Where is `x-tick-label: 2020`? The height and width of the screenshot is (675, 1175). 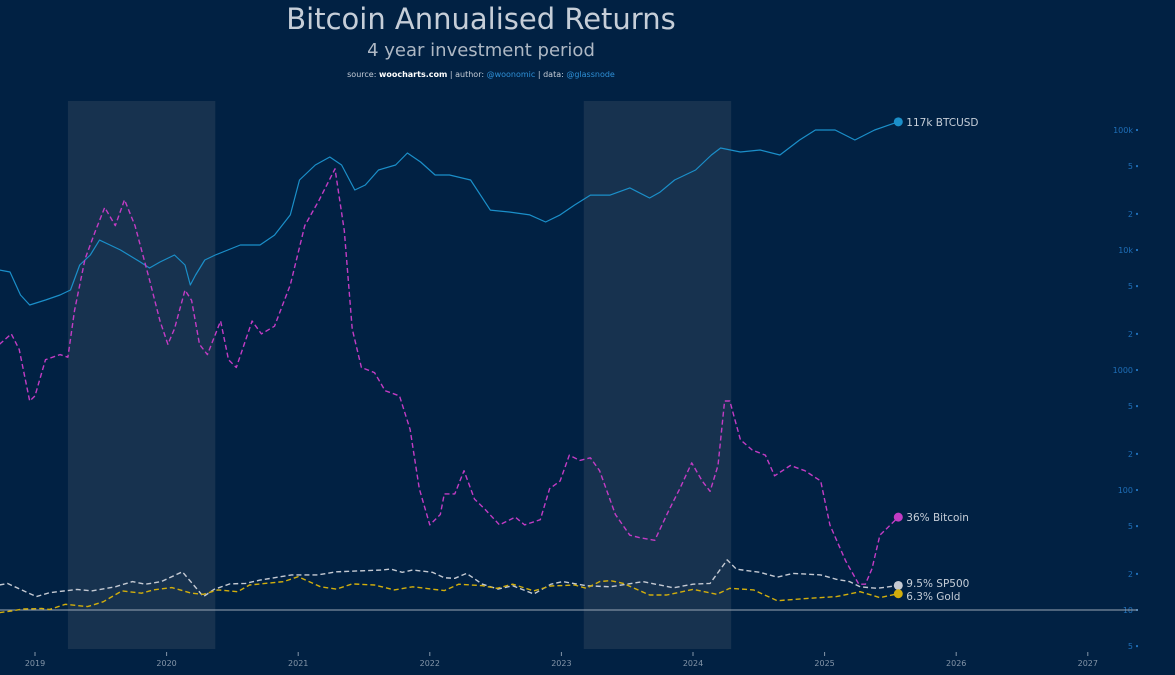 x-tick-label: 2020 is located at coordinates (166, 663).